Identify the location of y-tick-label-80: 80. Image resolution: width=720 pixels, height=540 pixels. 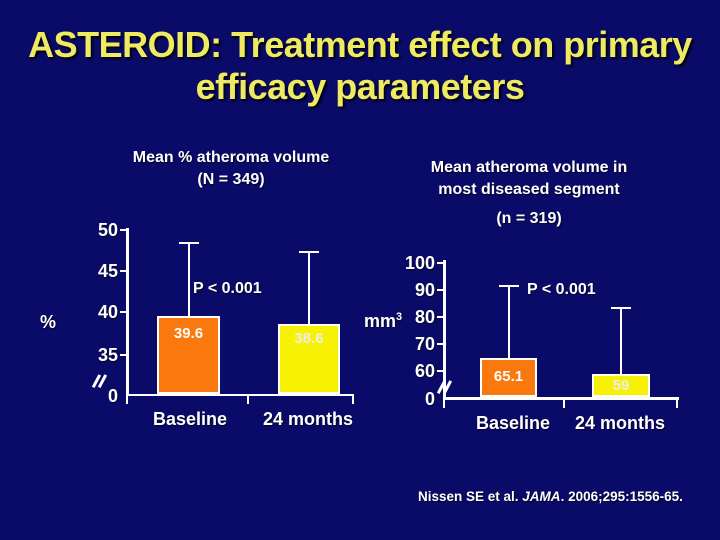
(424, 317).